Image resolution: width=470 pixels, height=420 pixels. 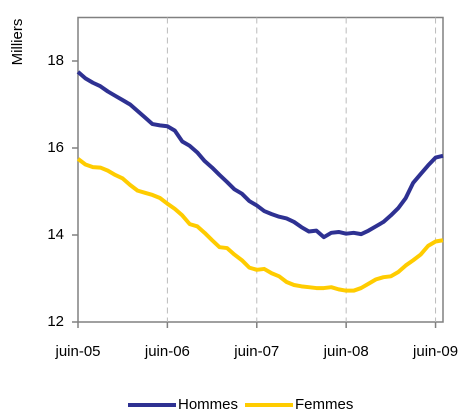 I want to click on x-tick-label: juin-06, so click(x=167, y=351).